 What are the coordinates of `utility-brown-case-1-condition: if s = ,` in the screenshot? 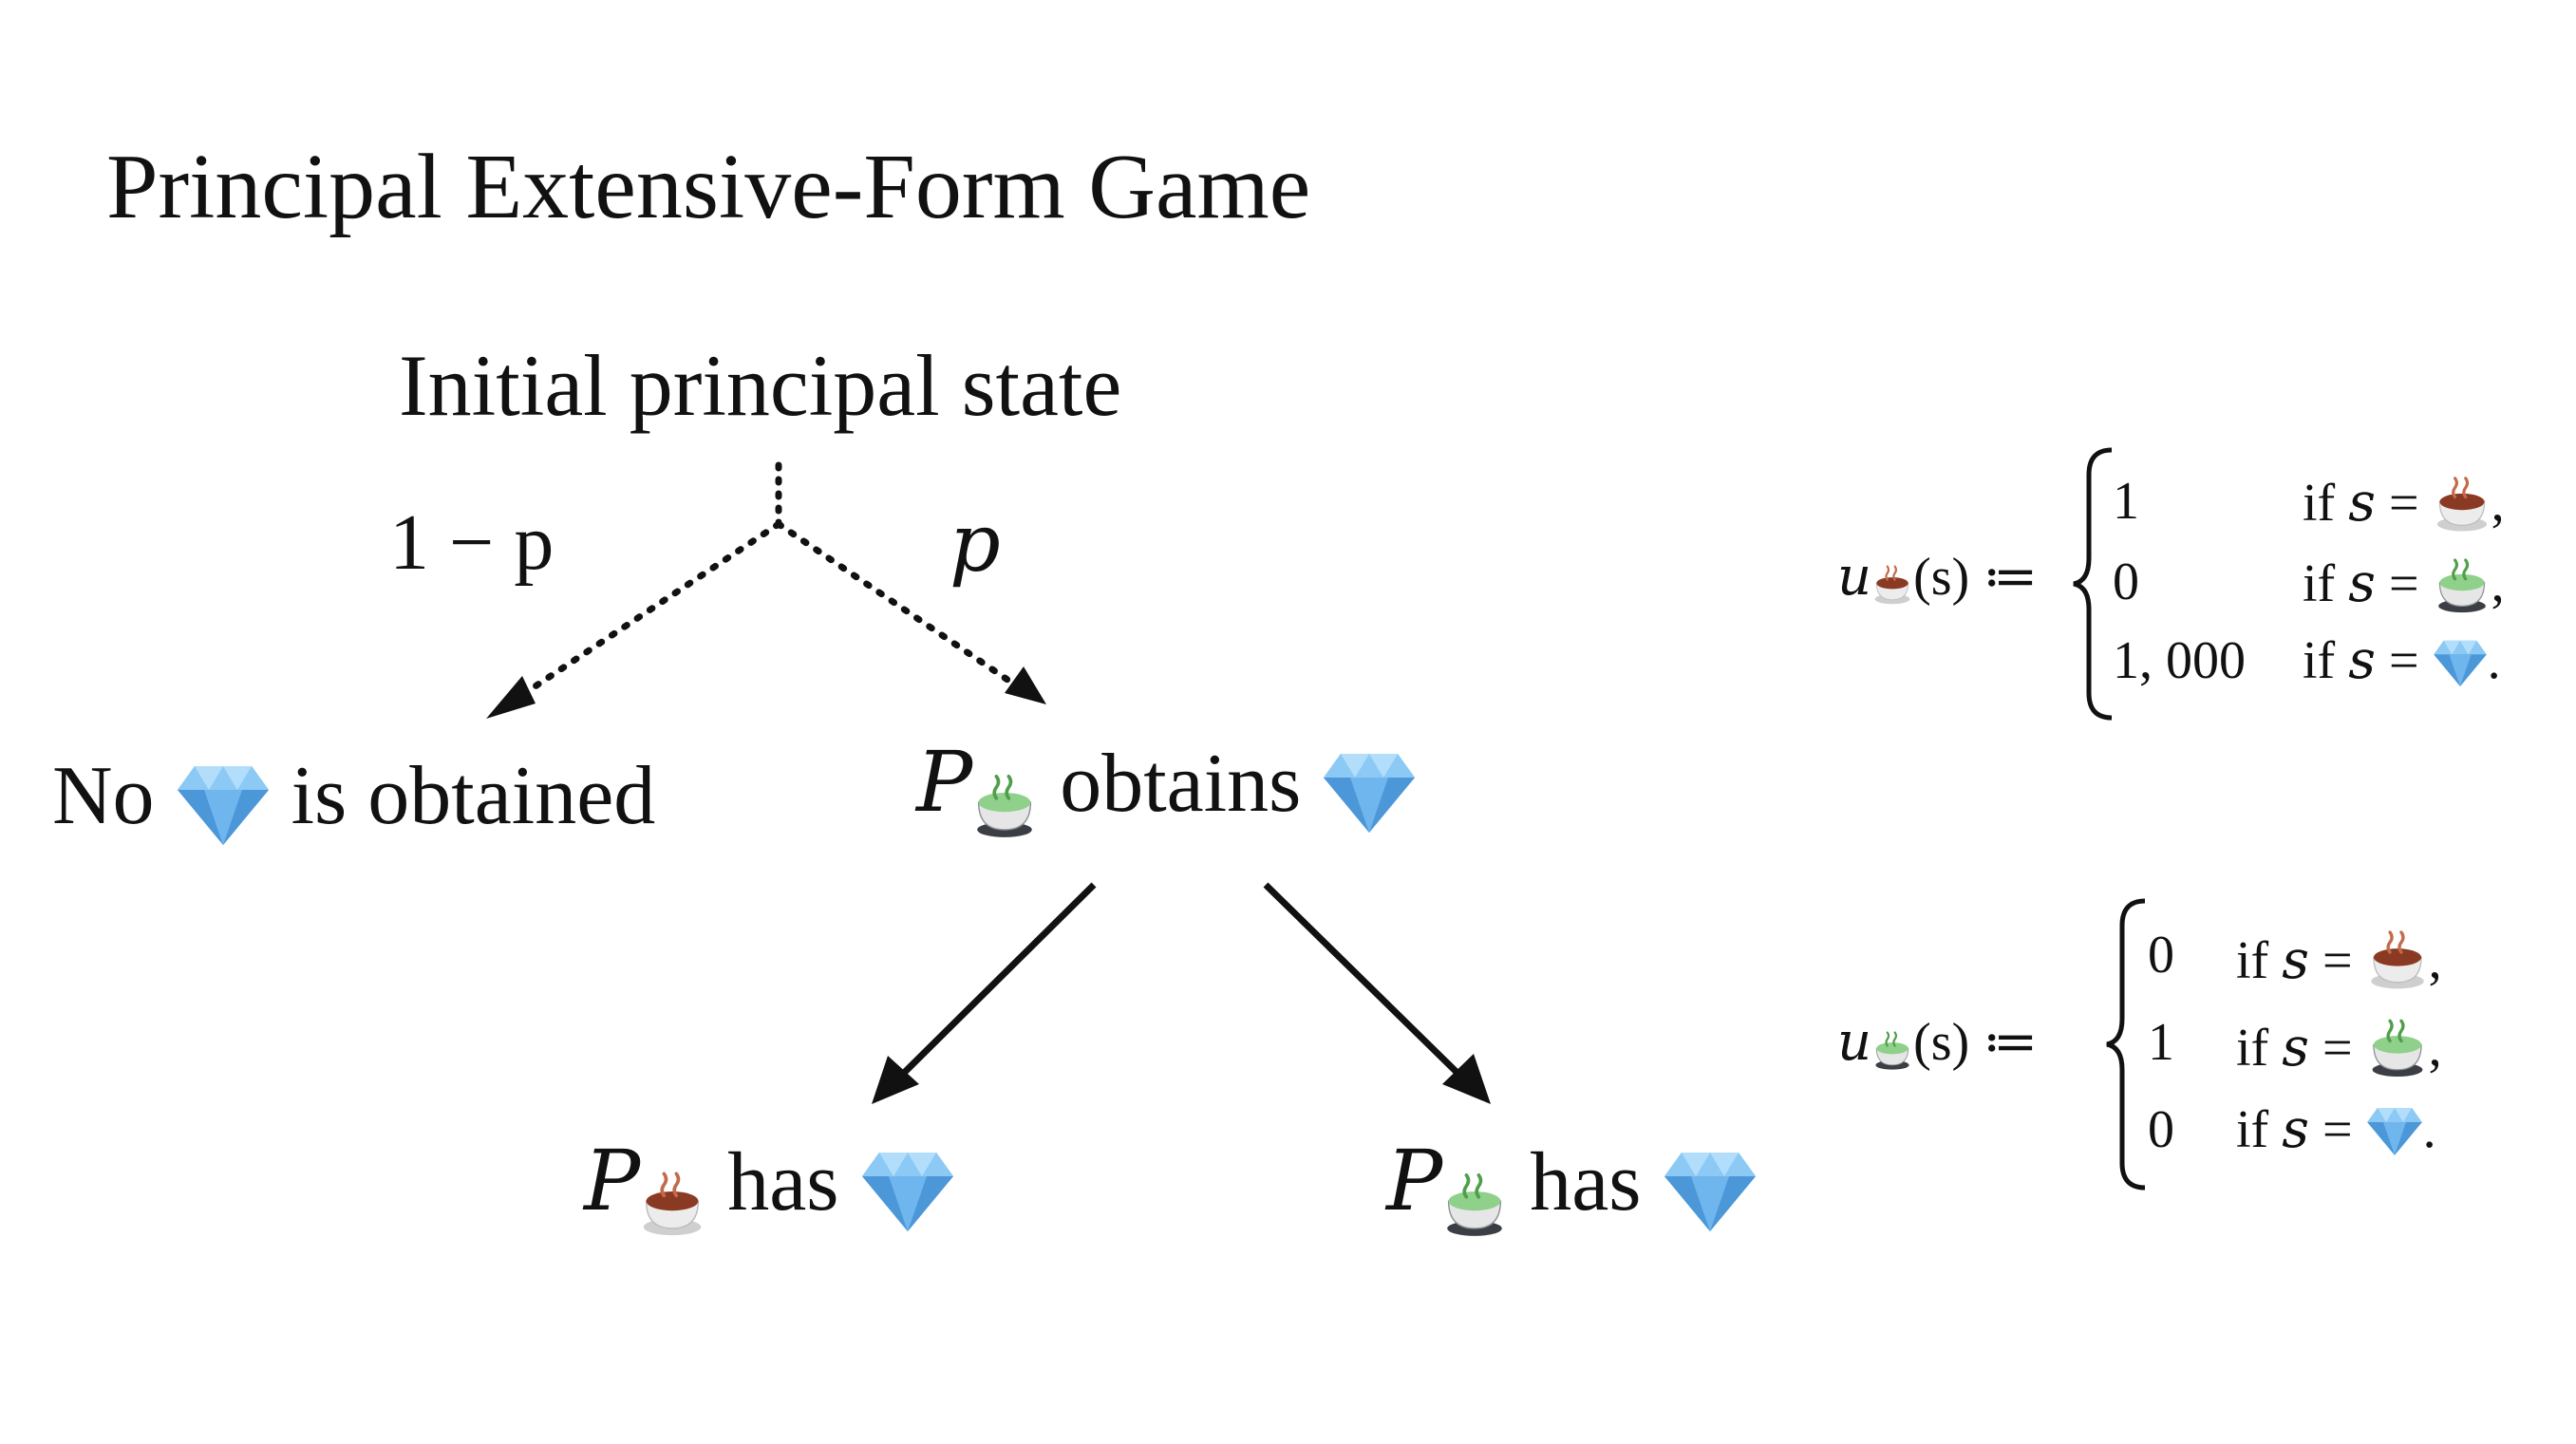 It's located at (2404, 509).